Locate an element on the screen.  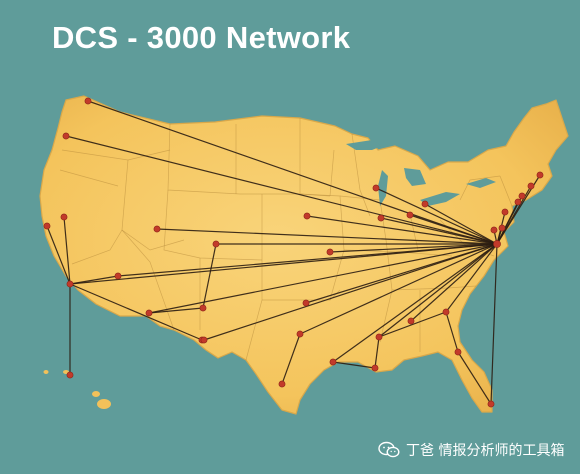
watermark: 丁爸 情报分析师的工具箱 is located at coordinates (471, 450).